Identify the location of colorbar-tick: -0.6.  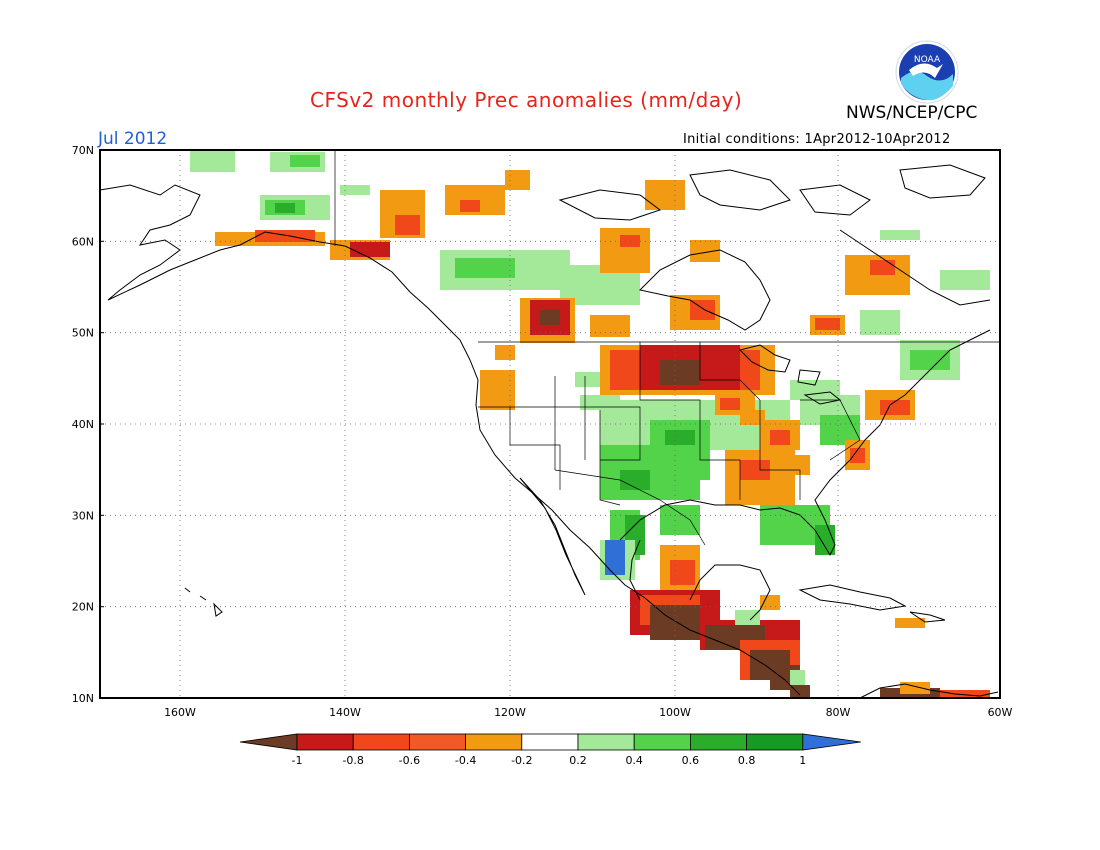
(409, 760).